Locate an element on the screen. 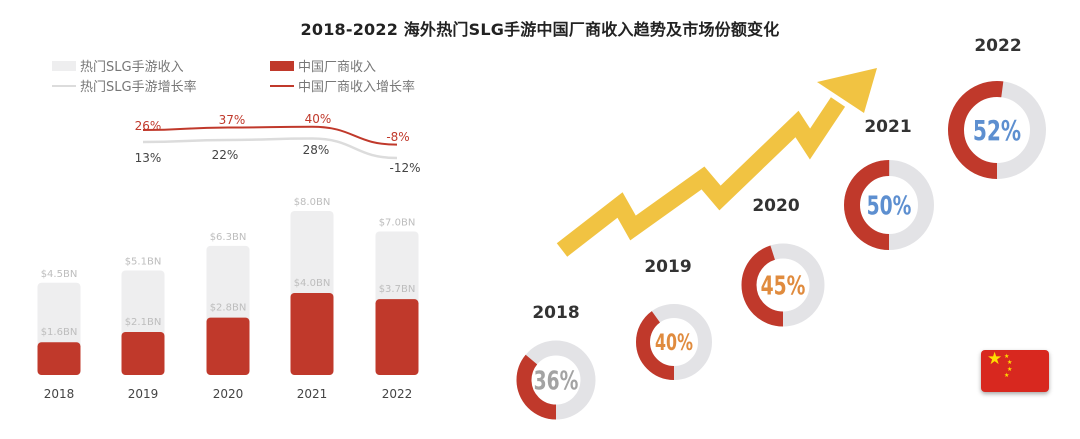 The width and height of the screenshot is (1080, 439). share-year-2022: 2022 is located at coordinates (997, 46).